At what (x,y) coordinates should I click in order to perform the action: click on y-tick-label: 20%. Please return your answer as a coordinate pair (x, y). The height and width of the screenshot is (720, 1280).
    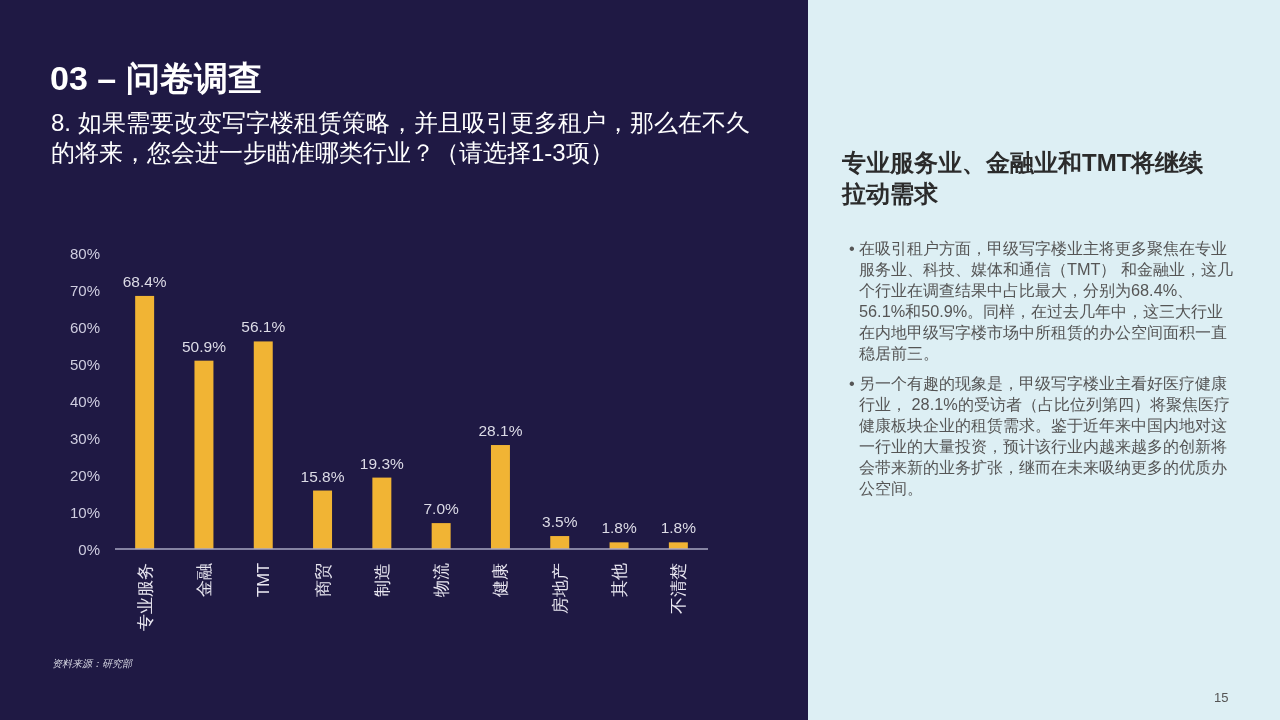
    Looking at the image, I should click on (84, 475).